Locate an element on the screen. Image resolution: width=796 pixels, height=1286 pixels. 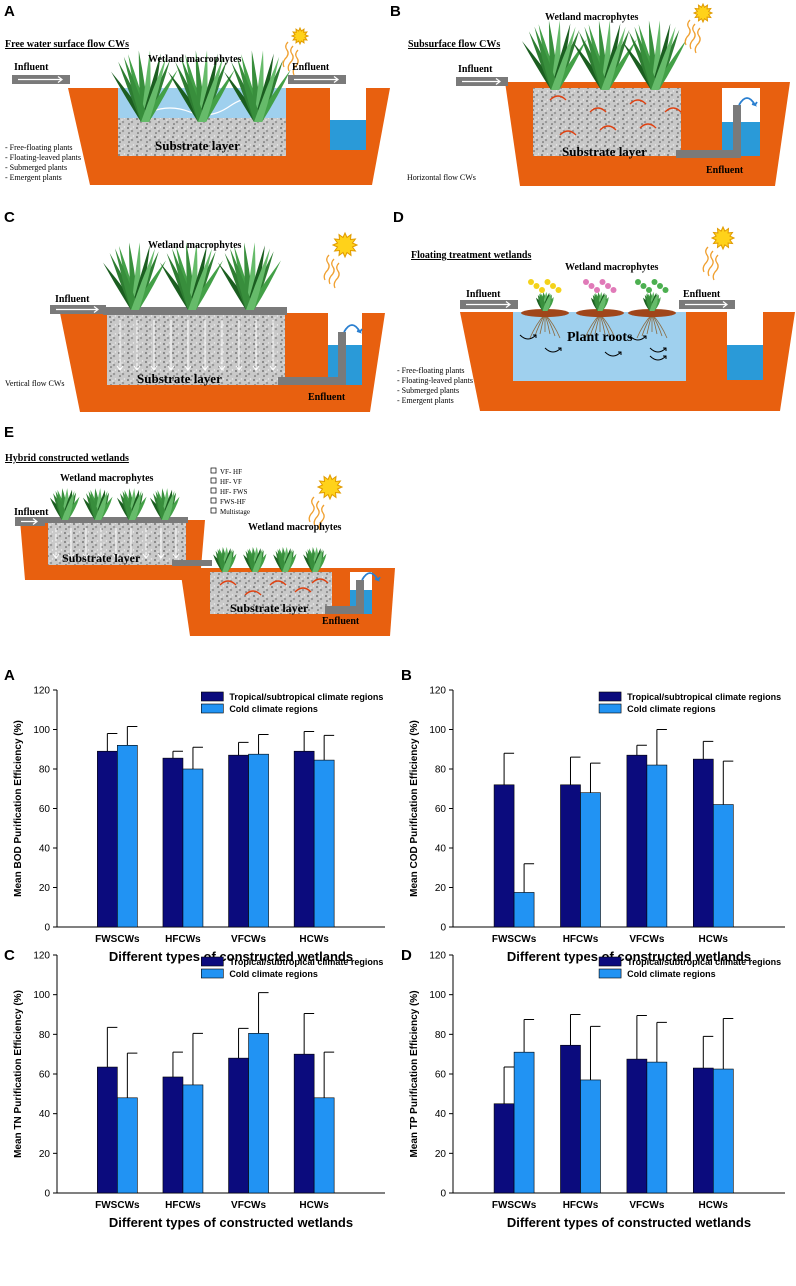
y-tick-label: 80 is located at coordinates (441, 770).